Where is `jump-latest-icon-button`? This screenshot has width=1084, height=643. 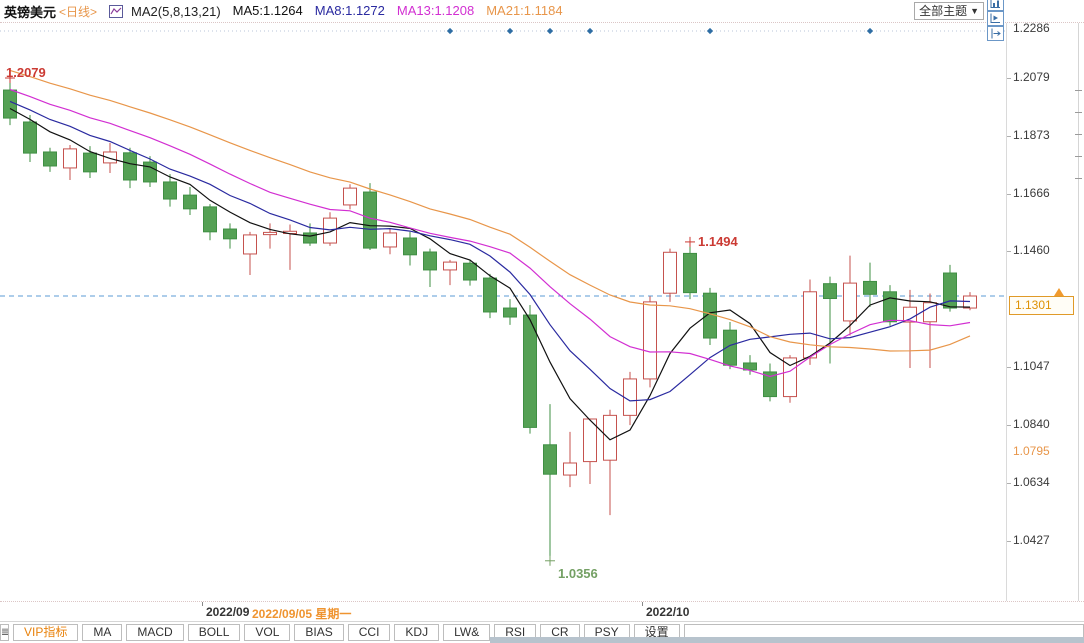
jump-latest-icon-button is located at coordinates (995, 33).